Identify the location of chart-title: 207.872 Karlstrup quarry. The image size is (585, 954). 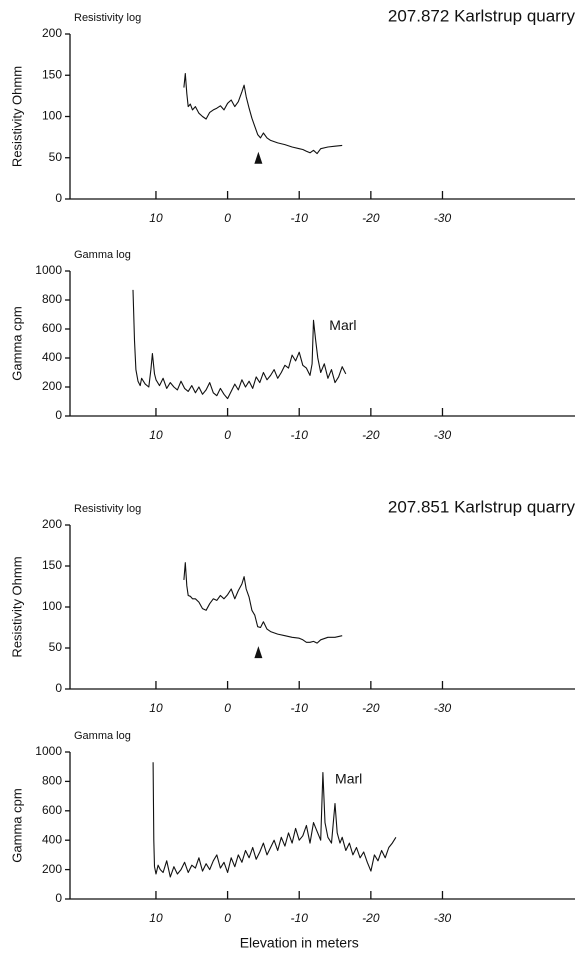
(482, 15).